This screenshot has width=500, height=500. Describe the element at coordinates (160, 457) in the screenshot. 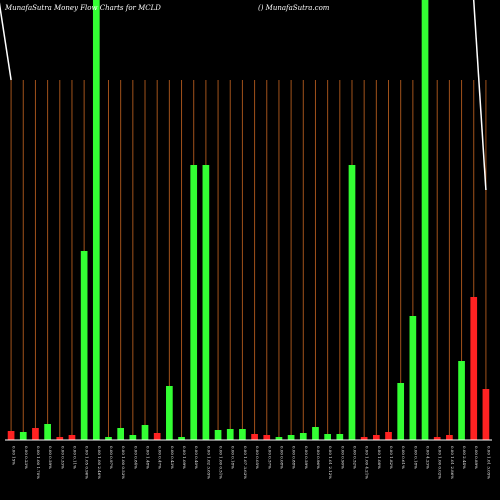

I see `x-tick-label: 0.00 0.47%` at that location.